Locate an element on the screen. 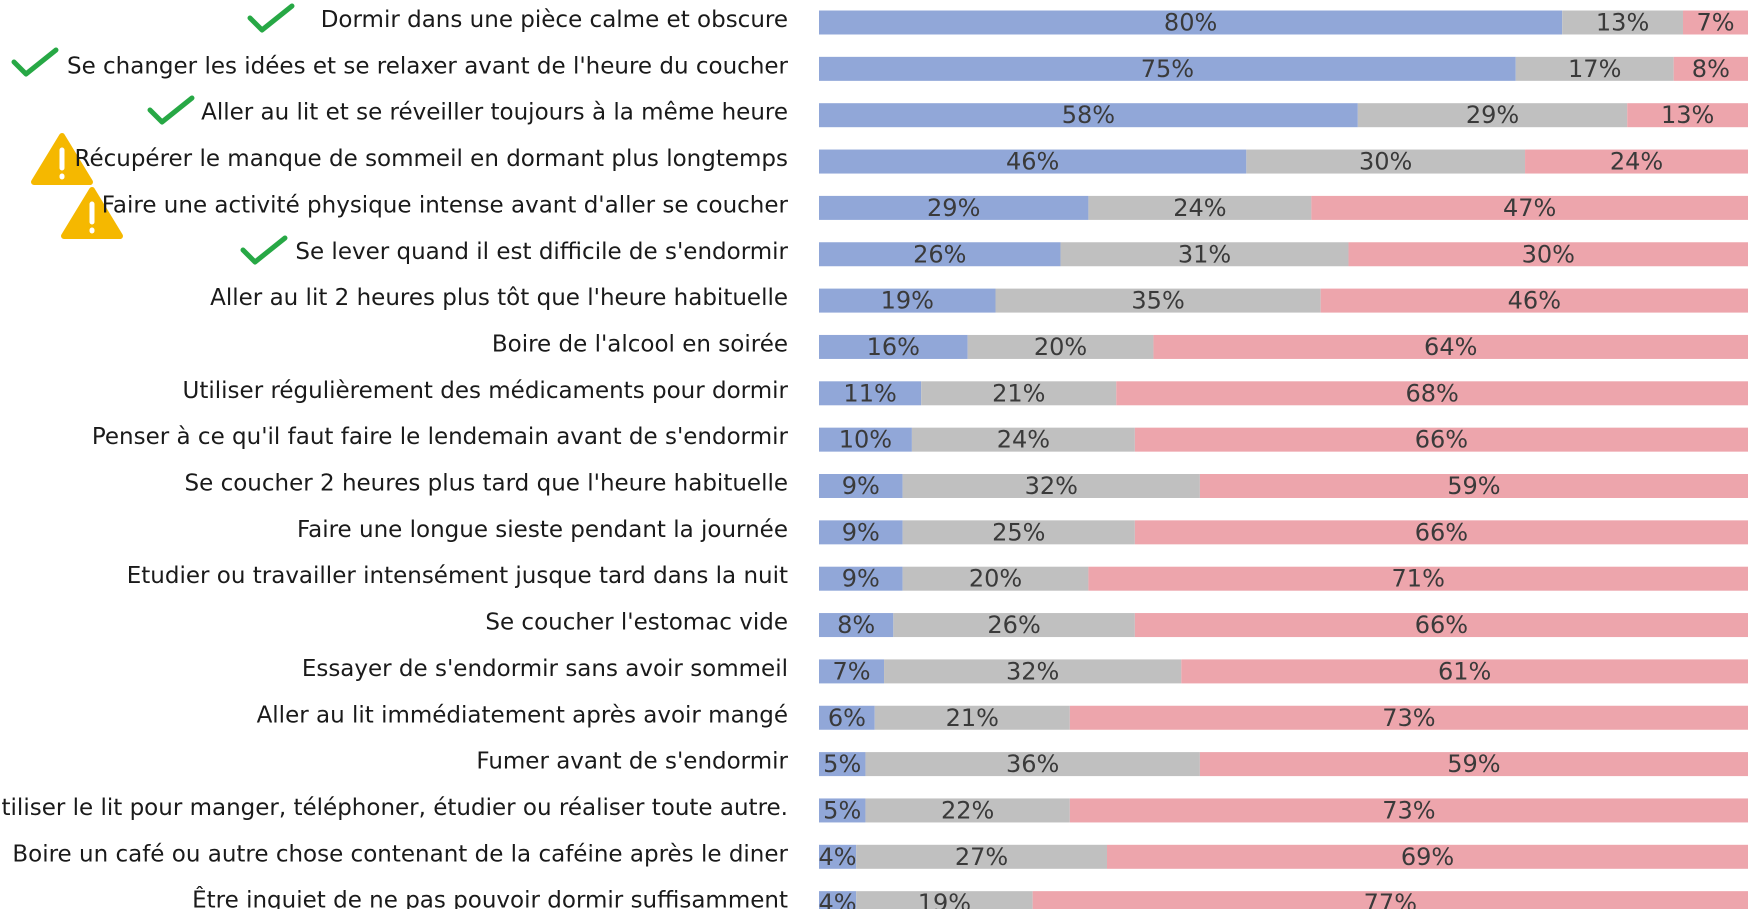 This screenshot has height=909, width=1749. value-label: 17% is located at coordinates (1594, 69).